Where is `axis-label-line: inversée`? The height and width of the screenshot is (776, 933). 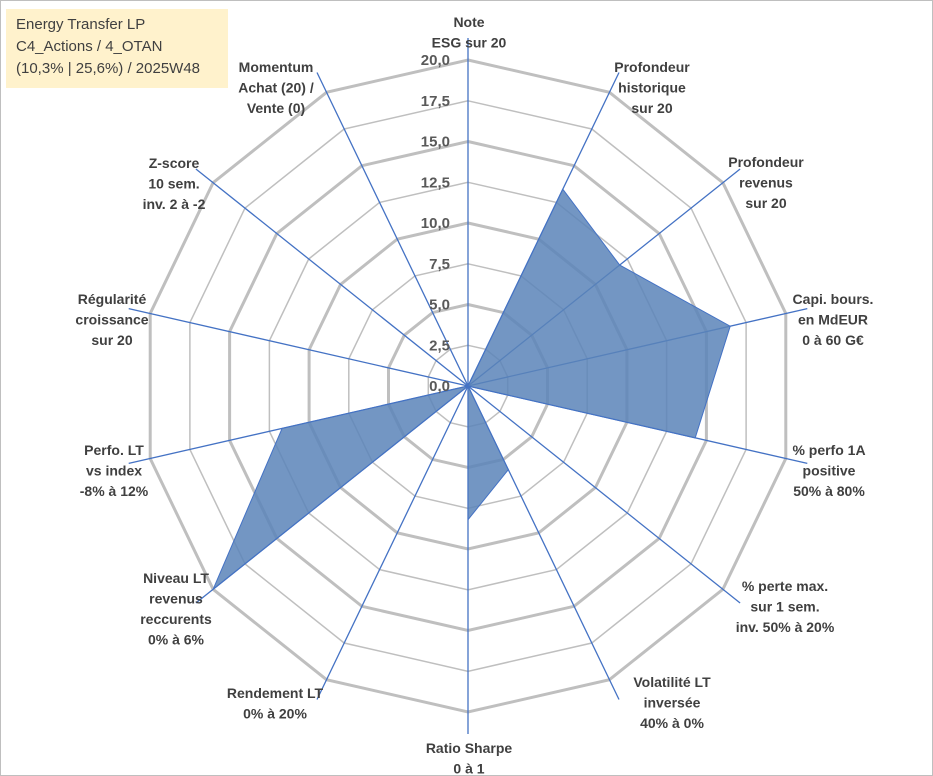
axis-label-line: inversée is located at coordinates (672, 703).